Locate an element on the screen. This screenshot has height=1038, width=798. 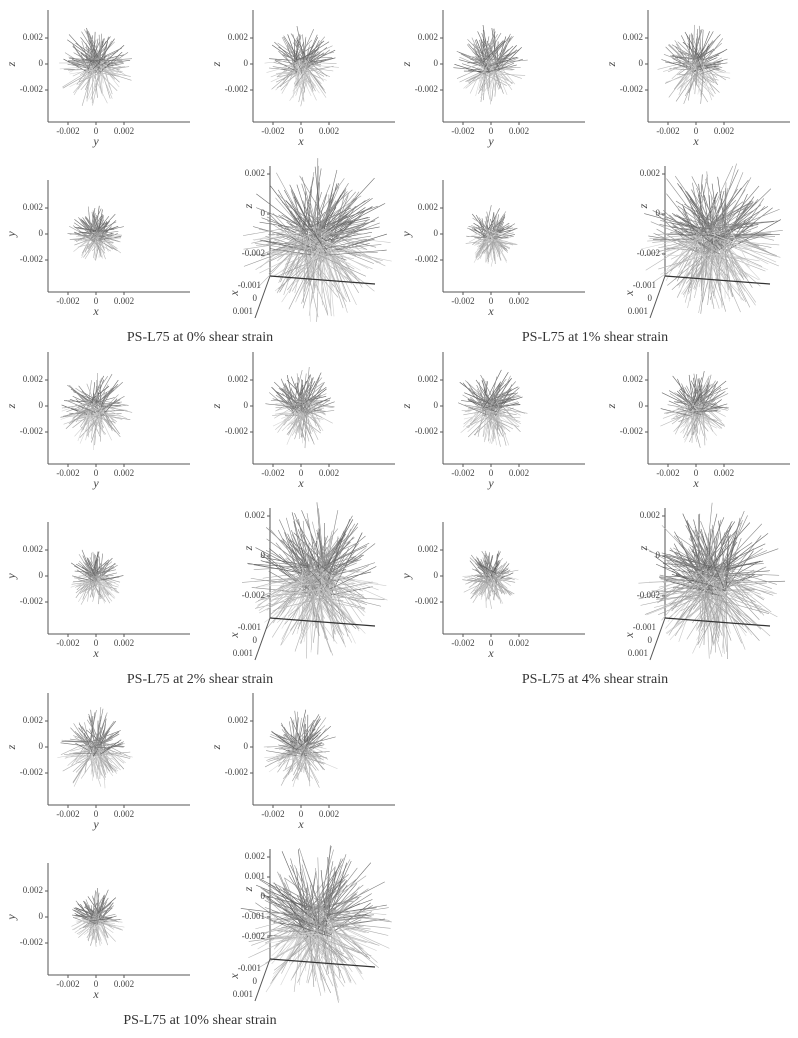
z-label: z is located at coordinates (248, 206).